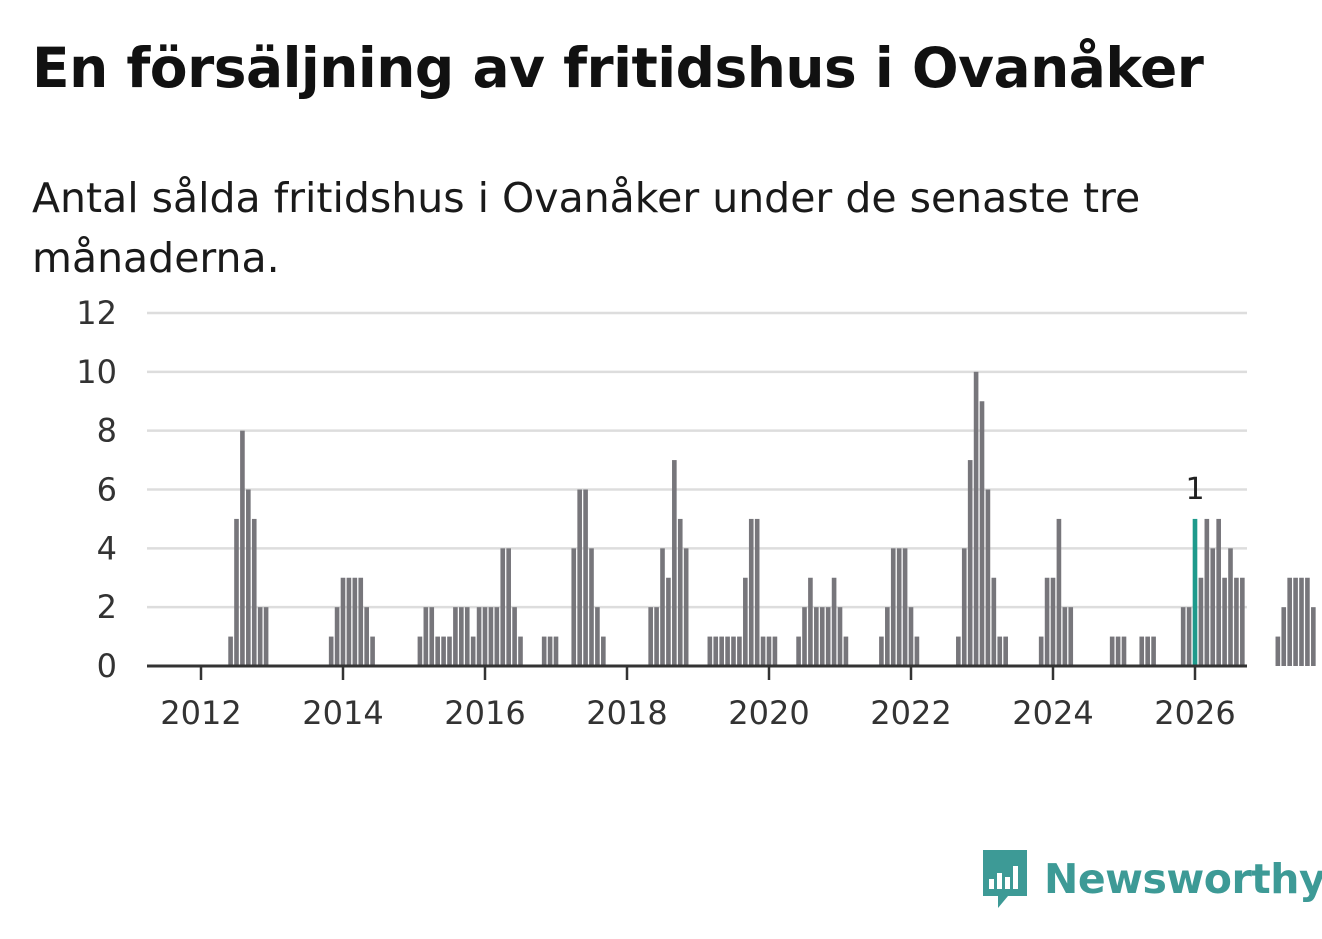  I want to click on x-tick-label: 2026, so click(1194, 713).